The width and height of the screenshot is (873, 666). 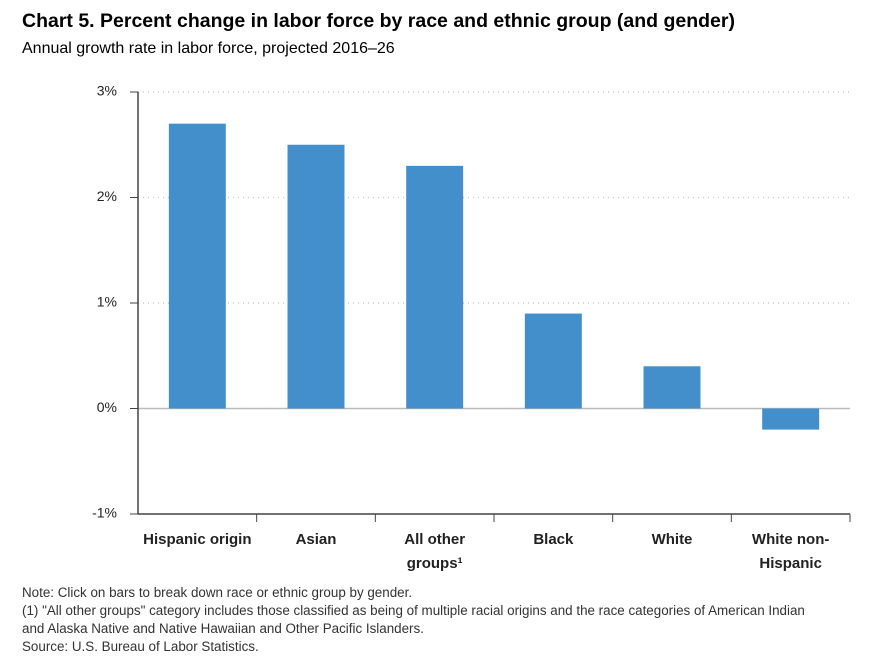 I want to click on x-tick-label: White, so click(x=672, y=539).